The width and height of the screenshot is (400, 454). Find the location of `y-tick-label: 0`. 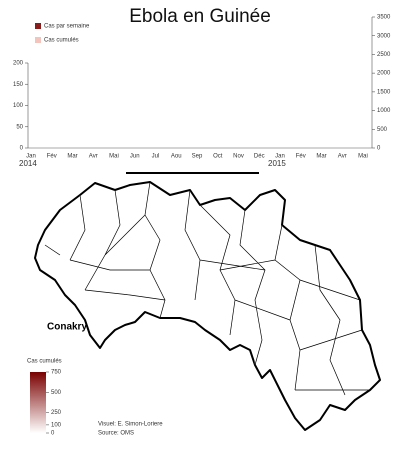

y-tick-label: 0 is located at coordinates (22, 149).